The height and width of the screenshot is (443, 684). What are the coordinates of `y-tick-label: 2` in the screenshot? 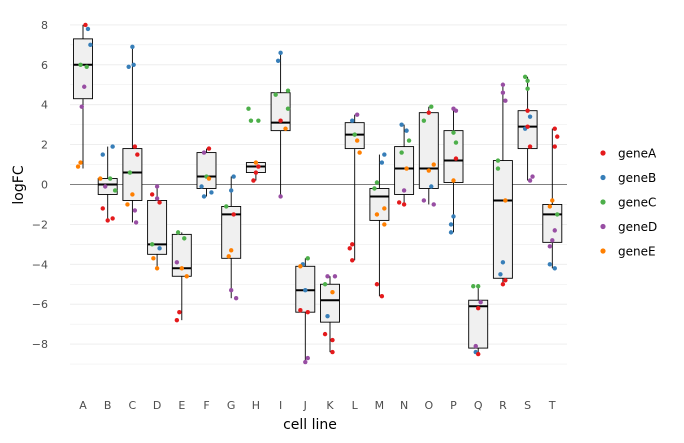 It's located at (44, 145).